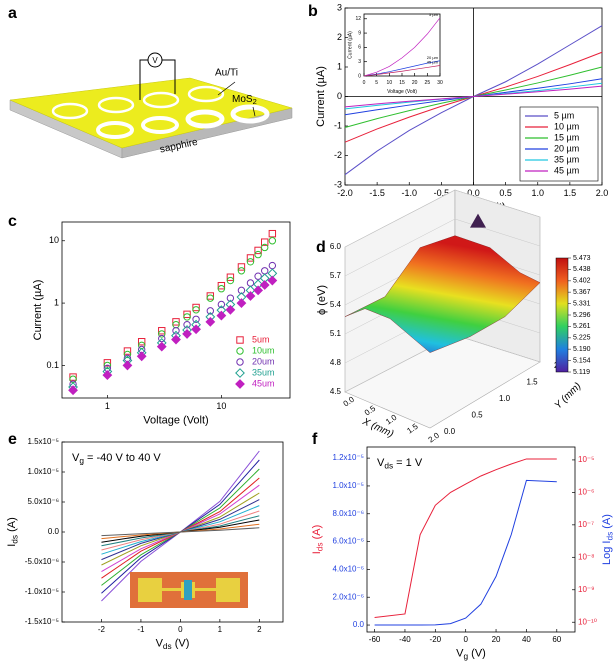 The image size is (614, 662). What do you see at coordinates (587, 621) in the screenshot?
I see `y2-tick-label: 10⁻¹⁰` at bounding box center [587, 621].